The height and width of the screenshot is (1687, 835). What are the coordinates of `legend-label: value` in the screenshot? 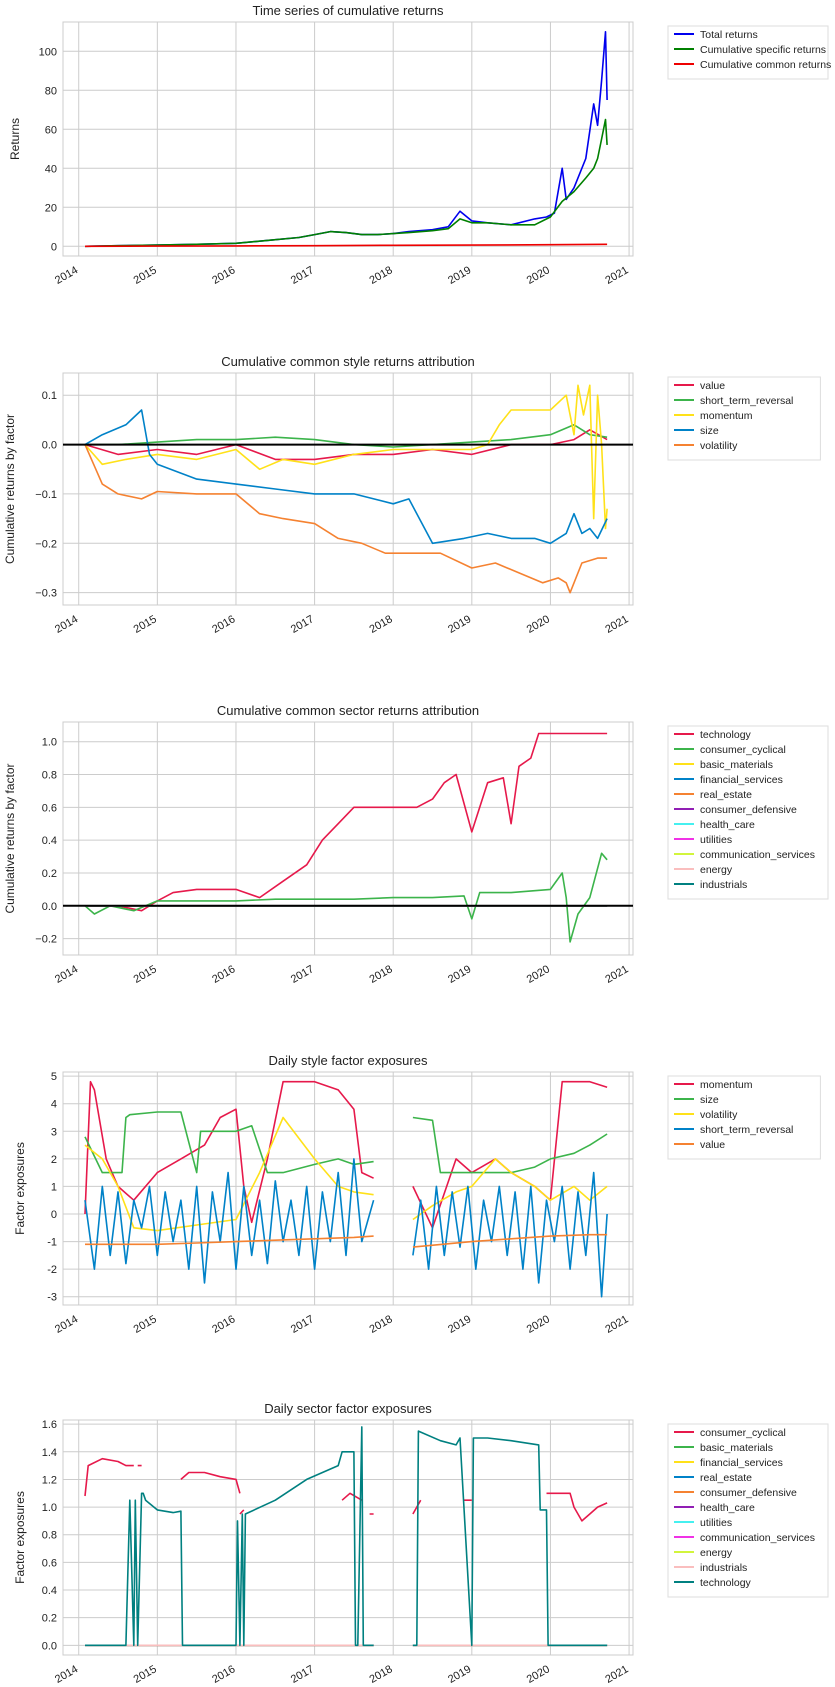 It's located at (712, 386).